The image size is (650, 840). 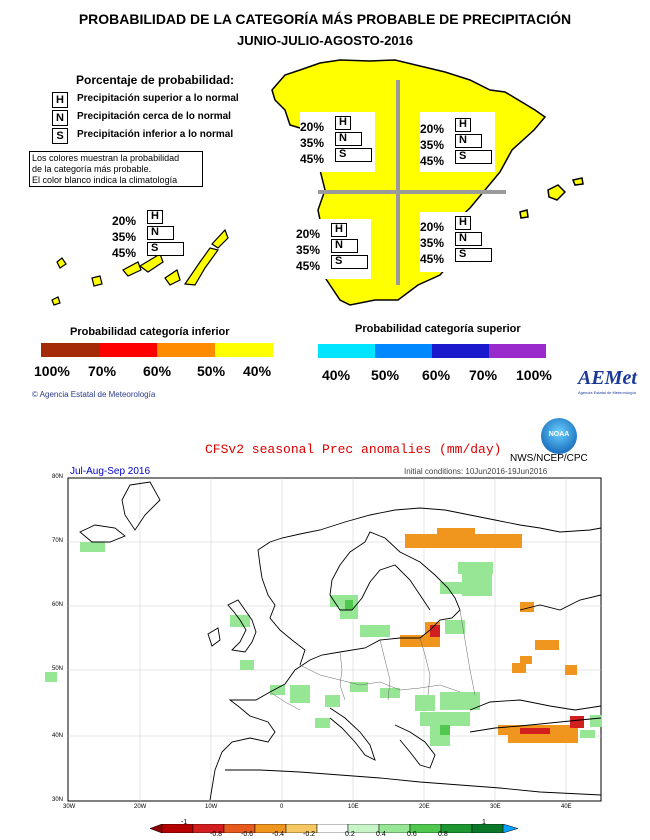 I want to click on colorbar-right-arrow, so click(x=510, y=828).